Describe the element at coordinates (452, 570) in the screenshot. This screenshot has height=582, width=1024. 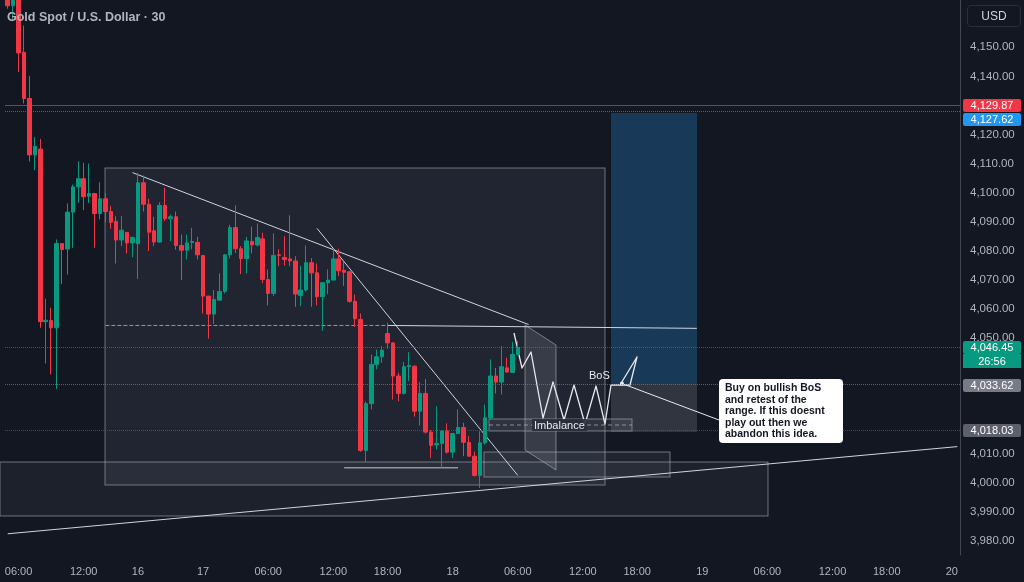
I see `x-tick-label: 18` at that location.